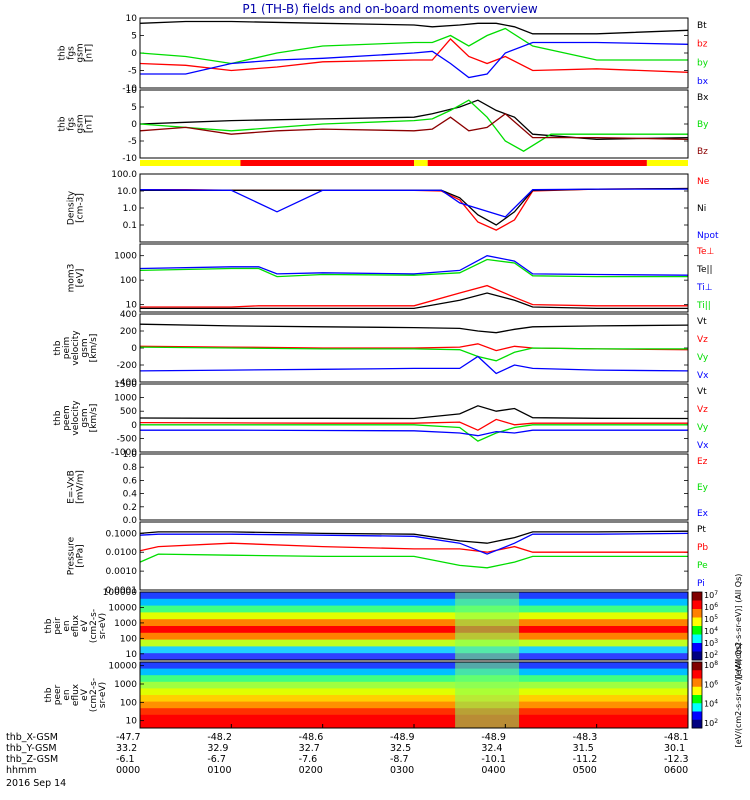 This screenshot has width=750, height=800. I want to click on footer-value: -6.7, so click(216, 759).